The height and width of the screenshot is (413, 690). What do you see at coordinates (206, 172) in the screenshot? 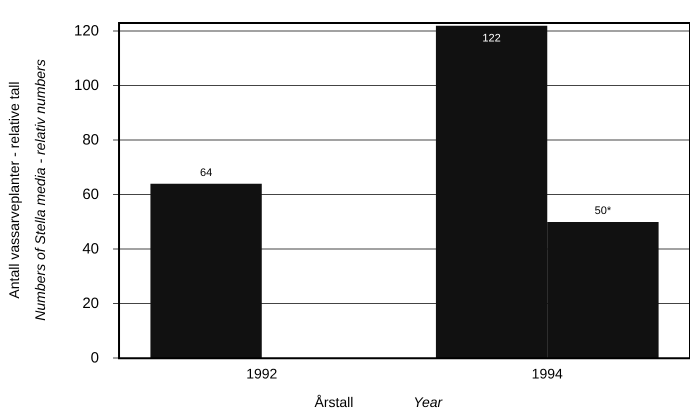
I see `data-label: 64` at bounding box center [206, 172].